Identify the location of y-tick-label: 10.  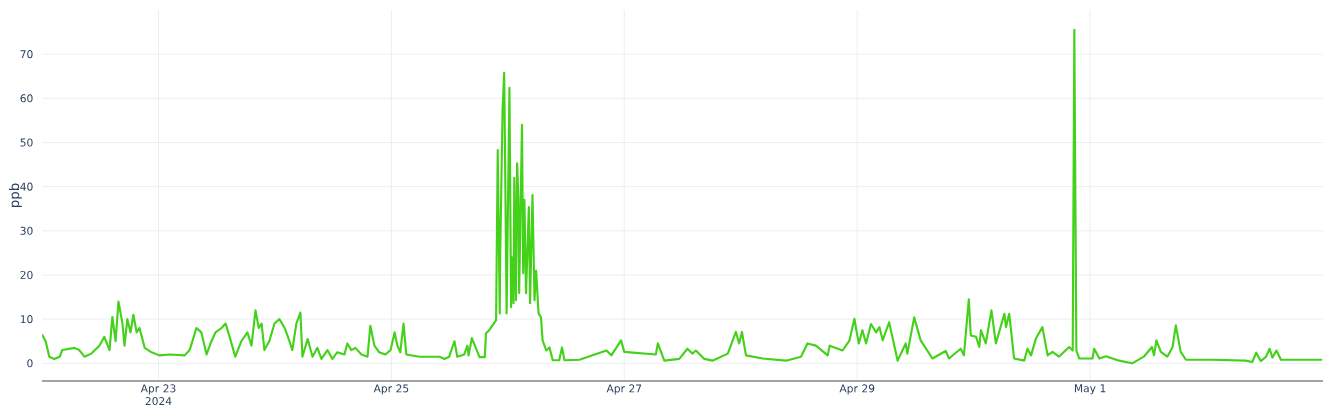
(26, 319).